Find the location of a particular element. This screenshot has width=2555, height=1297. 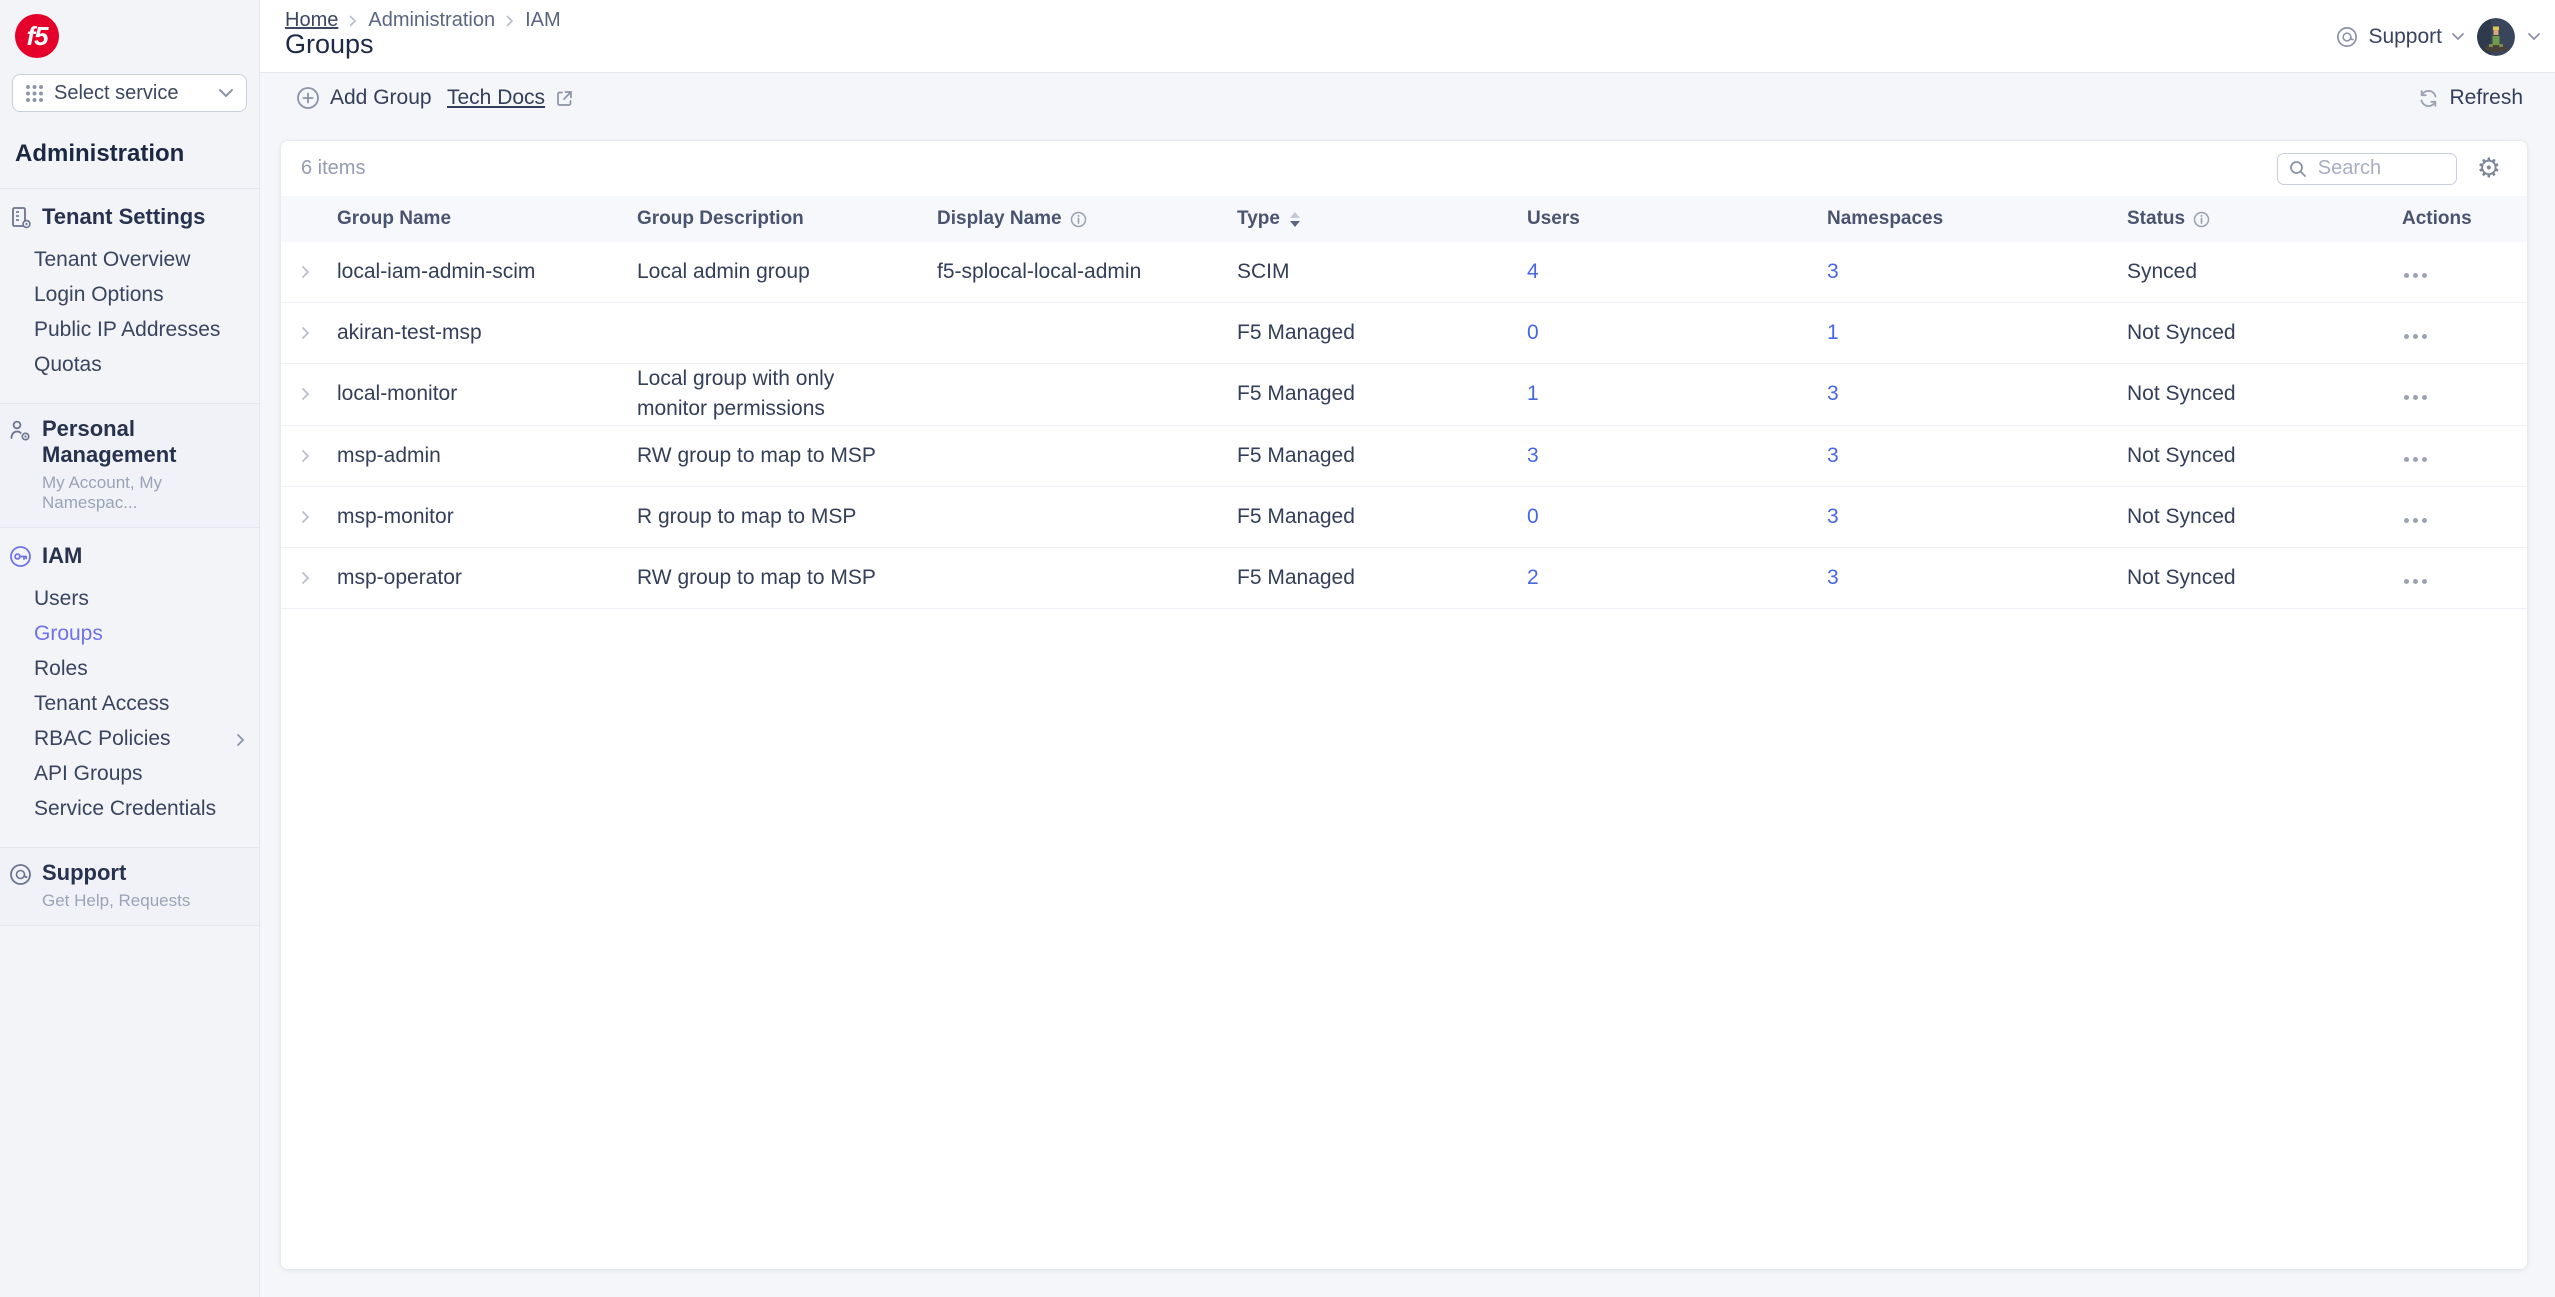

support-text: Support Get Help, Requests is located at coordinates (116, 885).